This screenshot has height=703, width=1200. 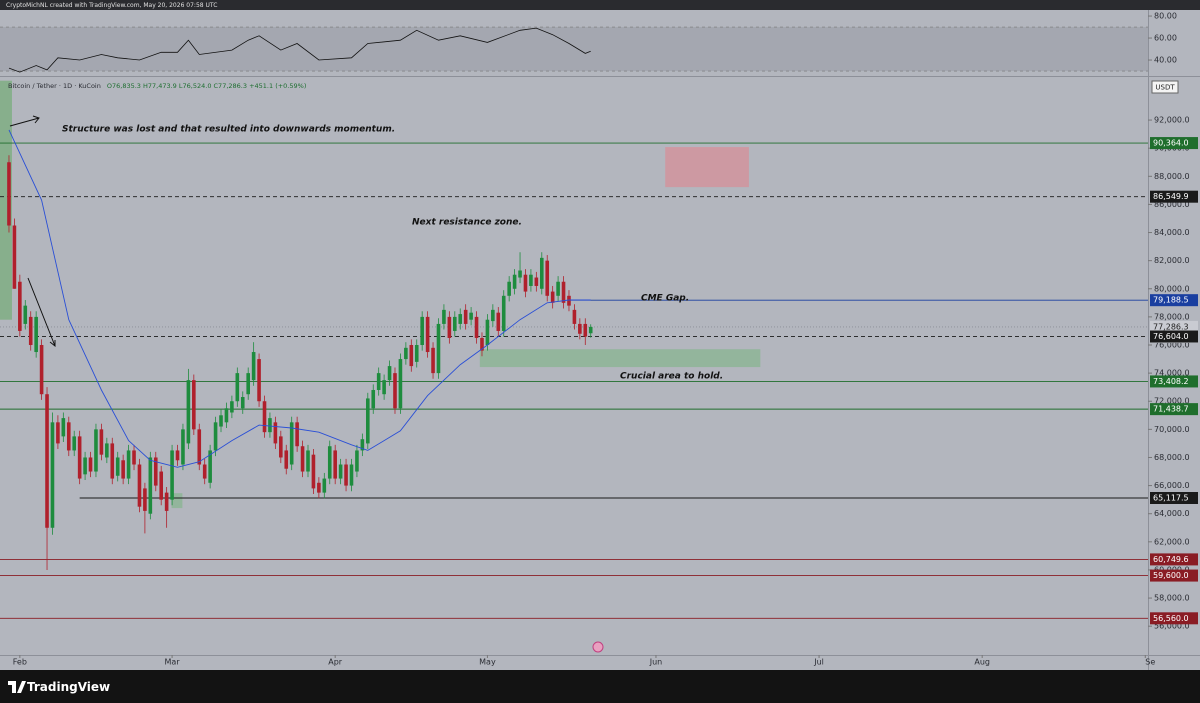 What do you see at coordinates (1172, 457) in the screenshot?
I see `y-tick-label: 68,000.0` at bounding box center [1172, 457].